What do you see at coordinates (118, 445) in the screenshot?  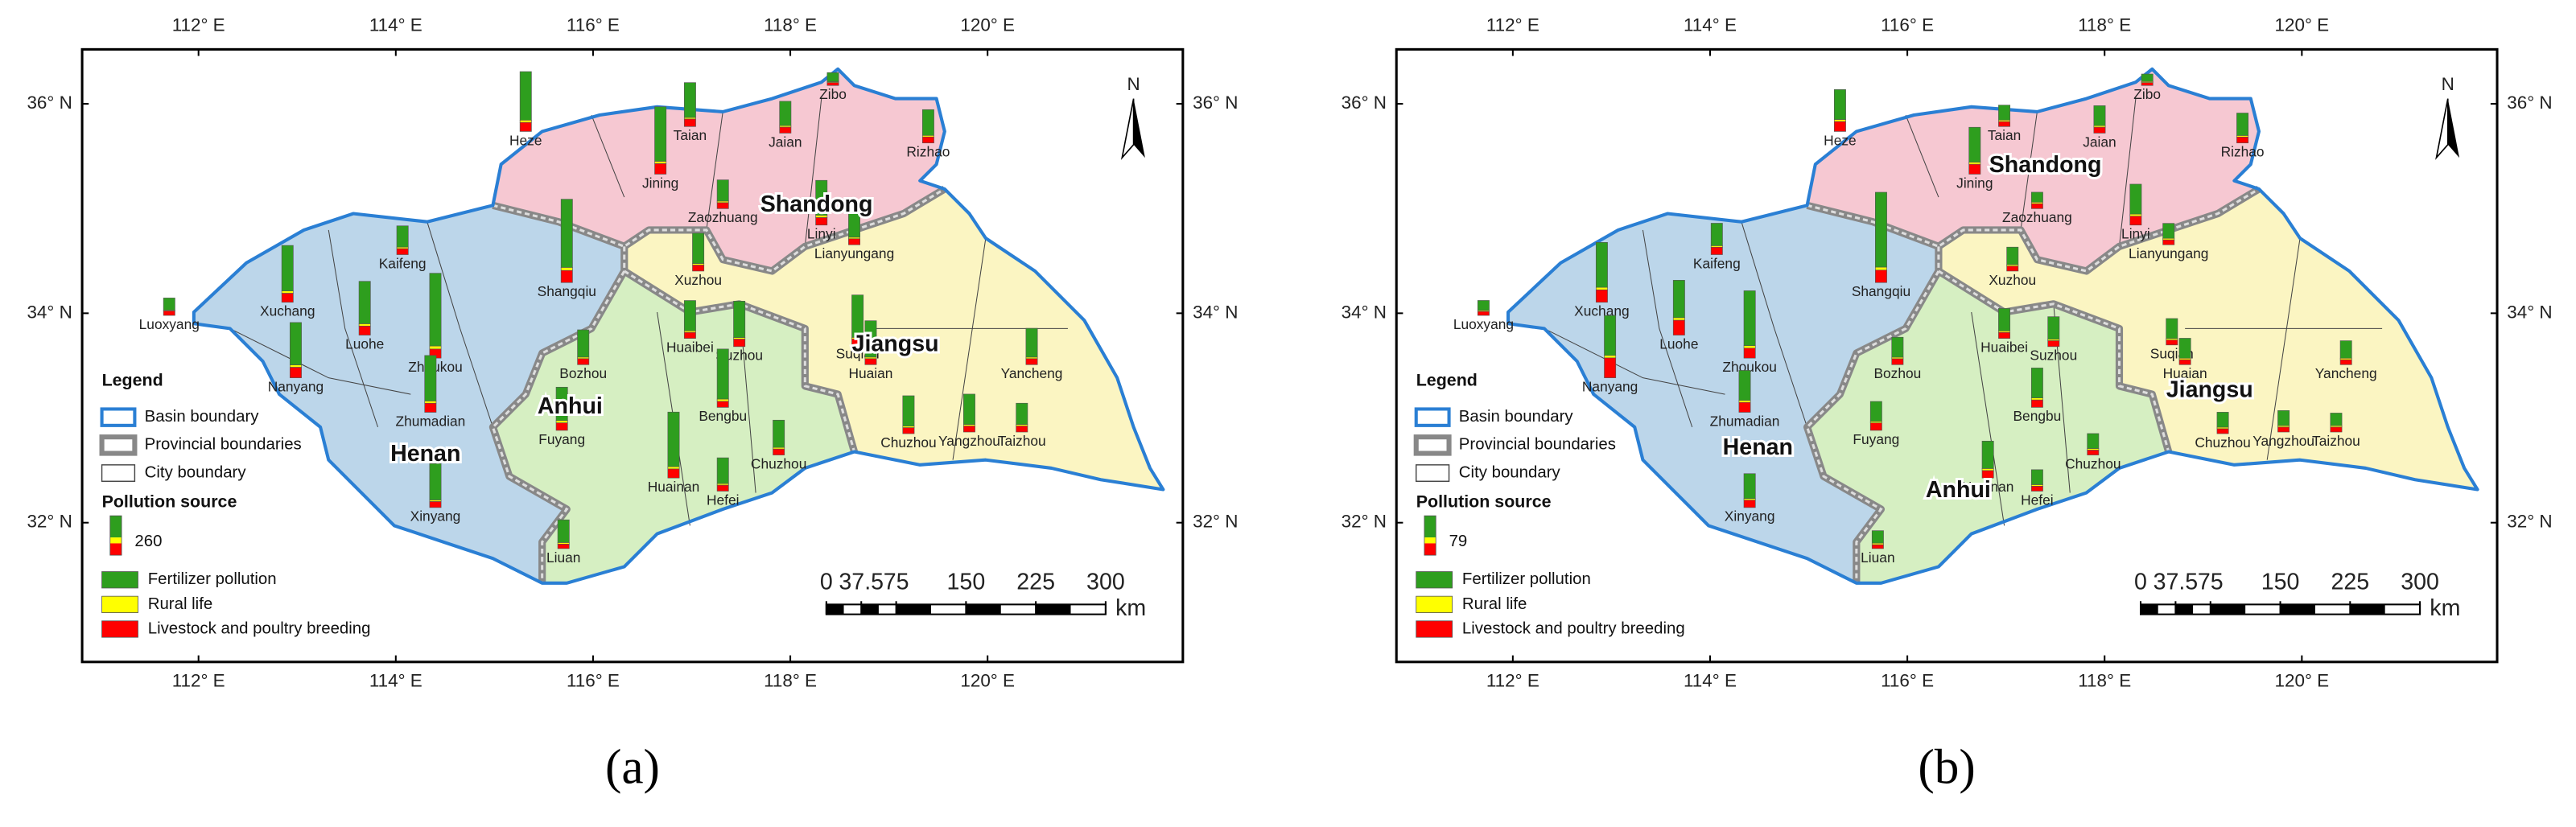 I see `legend-swatch` at bounding box center [118, 445].